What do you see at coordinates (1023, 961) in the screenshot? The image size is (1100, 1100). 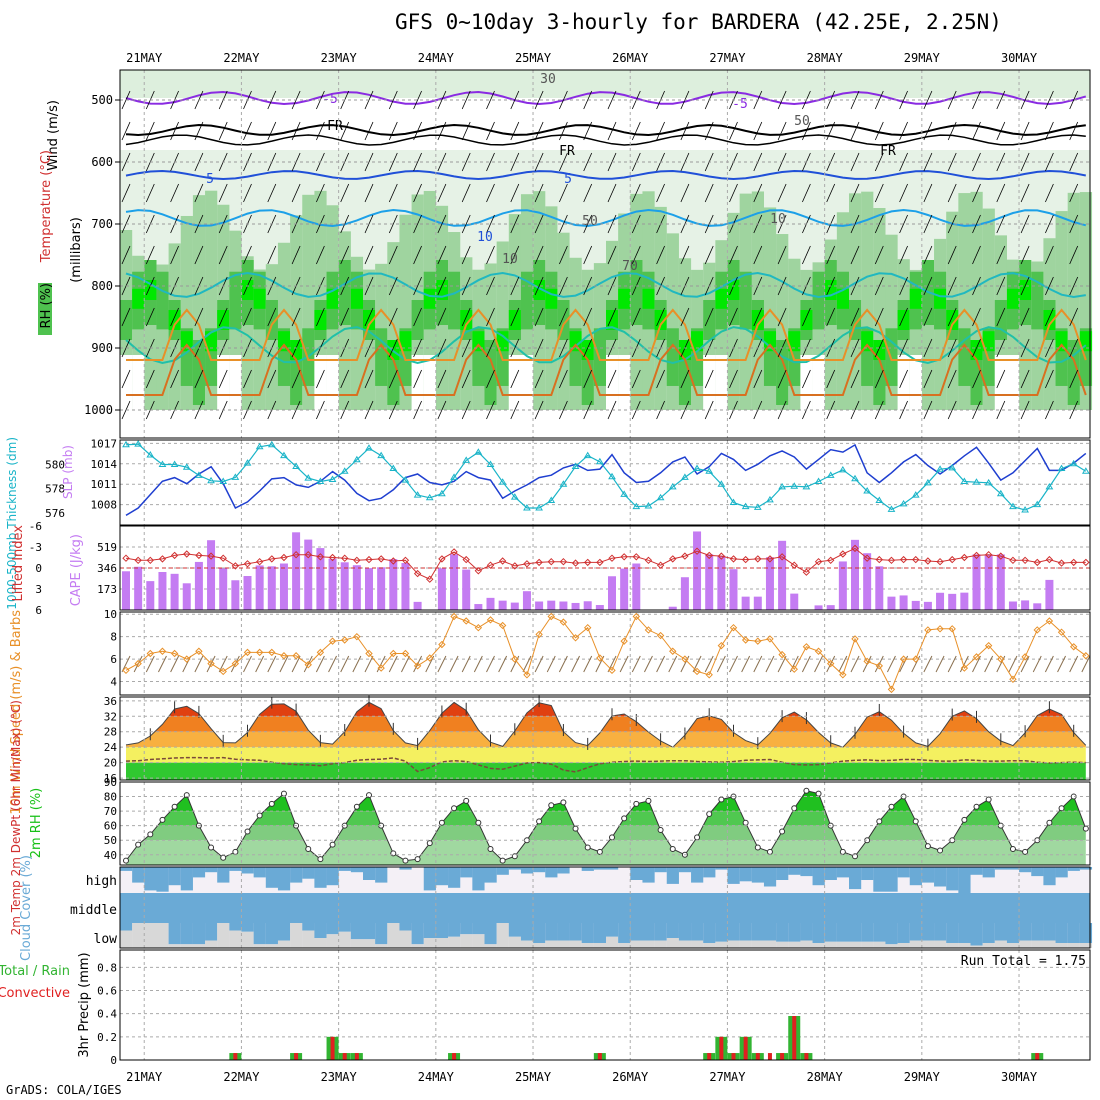 I see `run-total-label: Run Total = 1.75` at bounding box center [1023, 961].